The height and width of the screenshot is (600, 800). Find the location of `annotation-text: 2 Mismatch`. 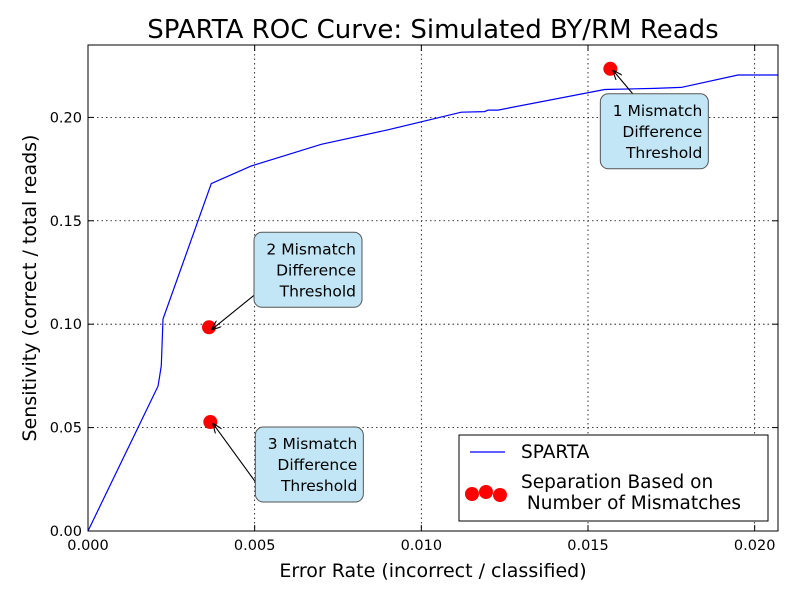

annotation-text: 2 Mismatch is located at coordinates (311, 249).